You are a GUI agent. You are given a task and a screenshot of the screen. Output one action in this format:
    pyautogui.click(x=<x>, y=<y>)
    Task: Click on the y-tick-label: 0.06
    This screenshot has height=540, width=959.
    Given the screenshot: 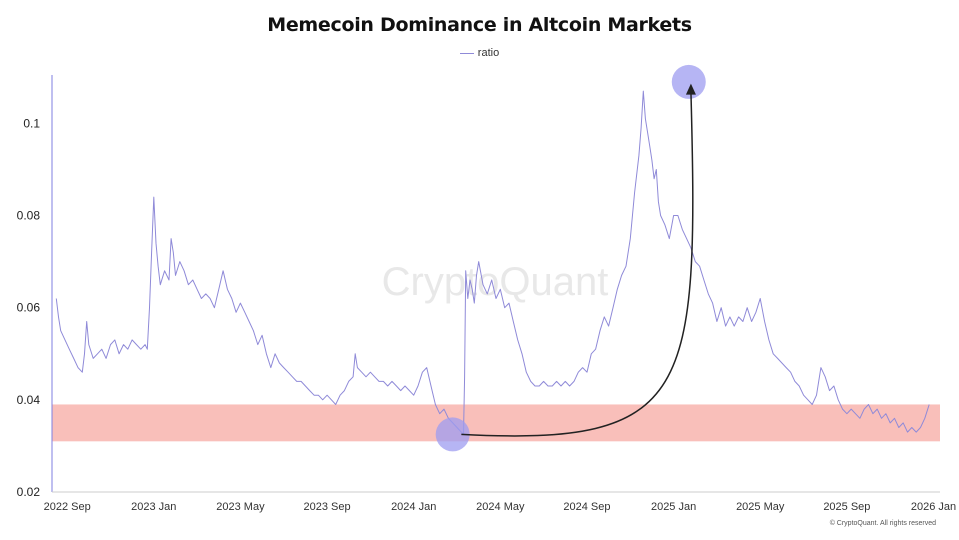 What is the action you would take?
    pyautogui.click(x=29, y=308)
    